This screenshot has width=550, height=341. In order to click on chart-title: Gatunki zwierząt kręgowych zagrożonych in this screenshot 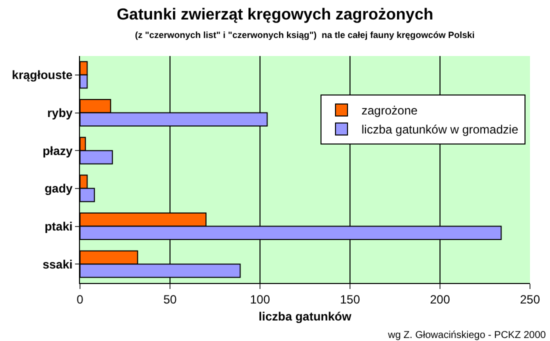, I will do `click(275, 15)`.